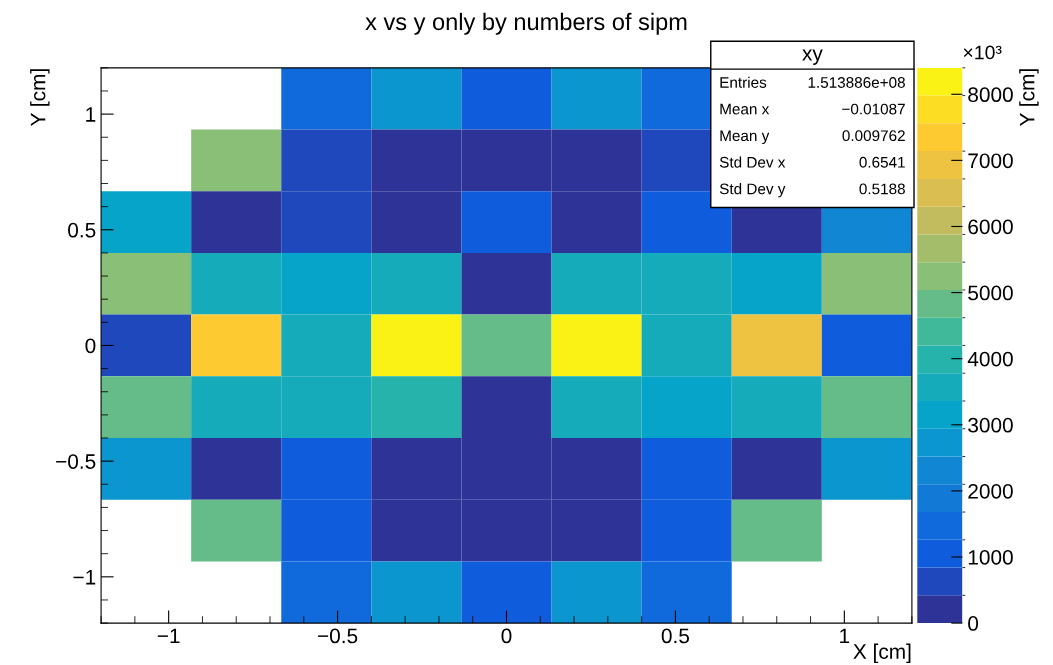  I want to click on y-tick-label: 0, so click(90, 346).